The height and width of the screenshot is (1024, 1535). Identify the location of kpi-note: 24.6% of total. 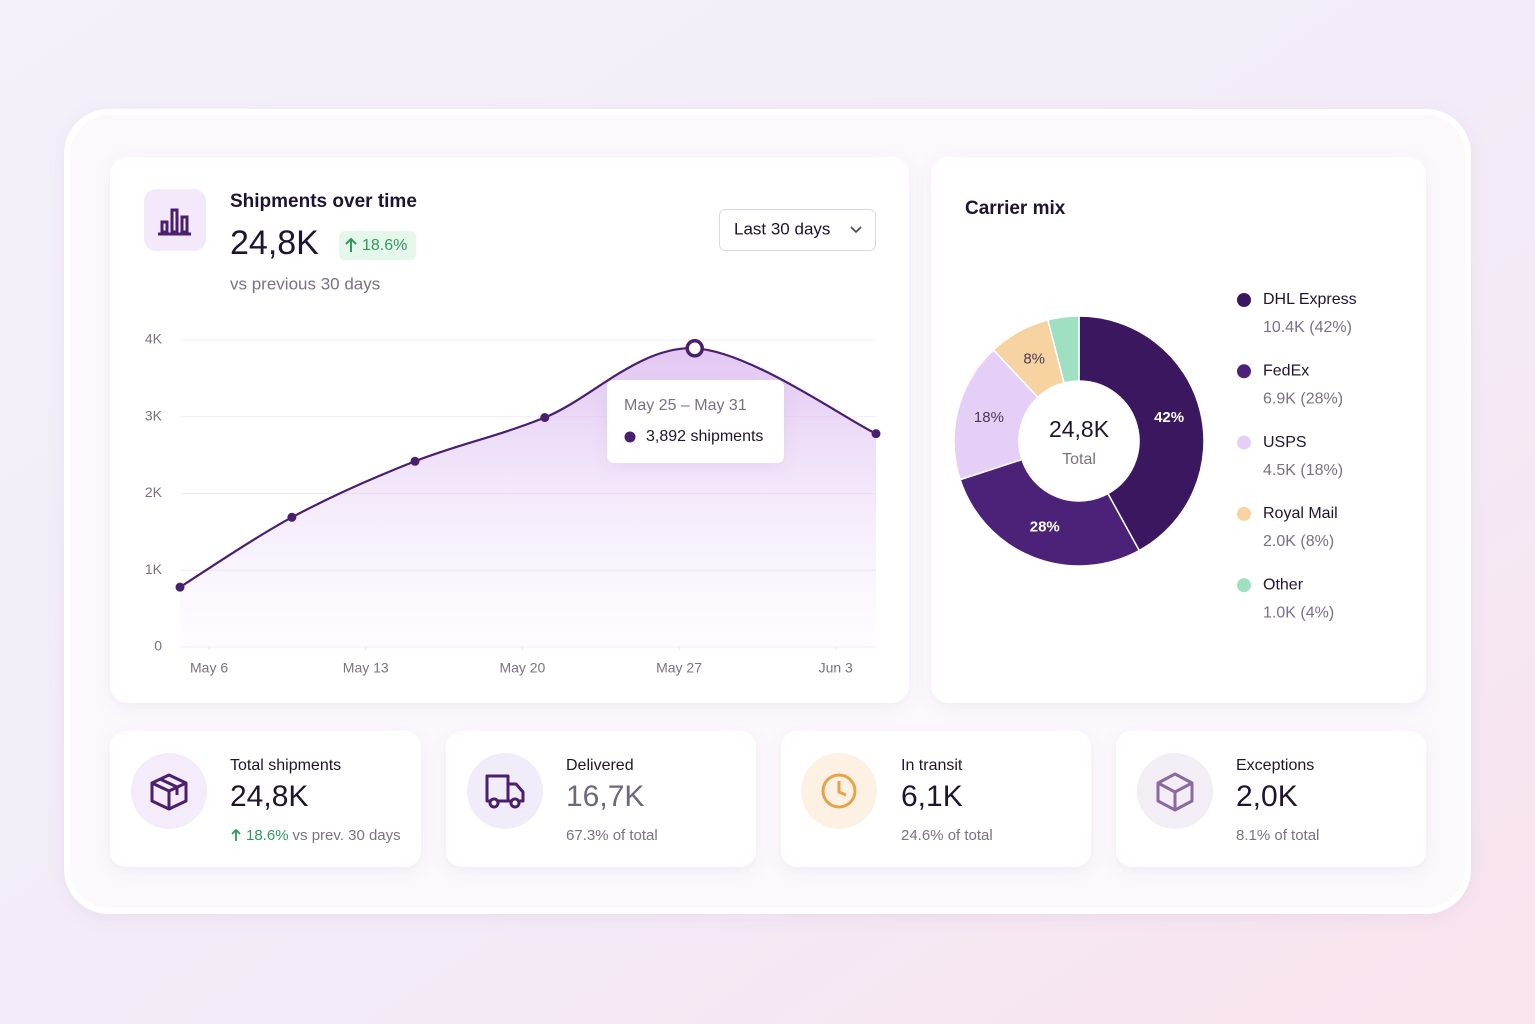
(947, 835).